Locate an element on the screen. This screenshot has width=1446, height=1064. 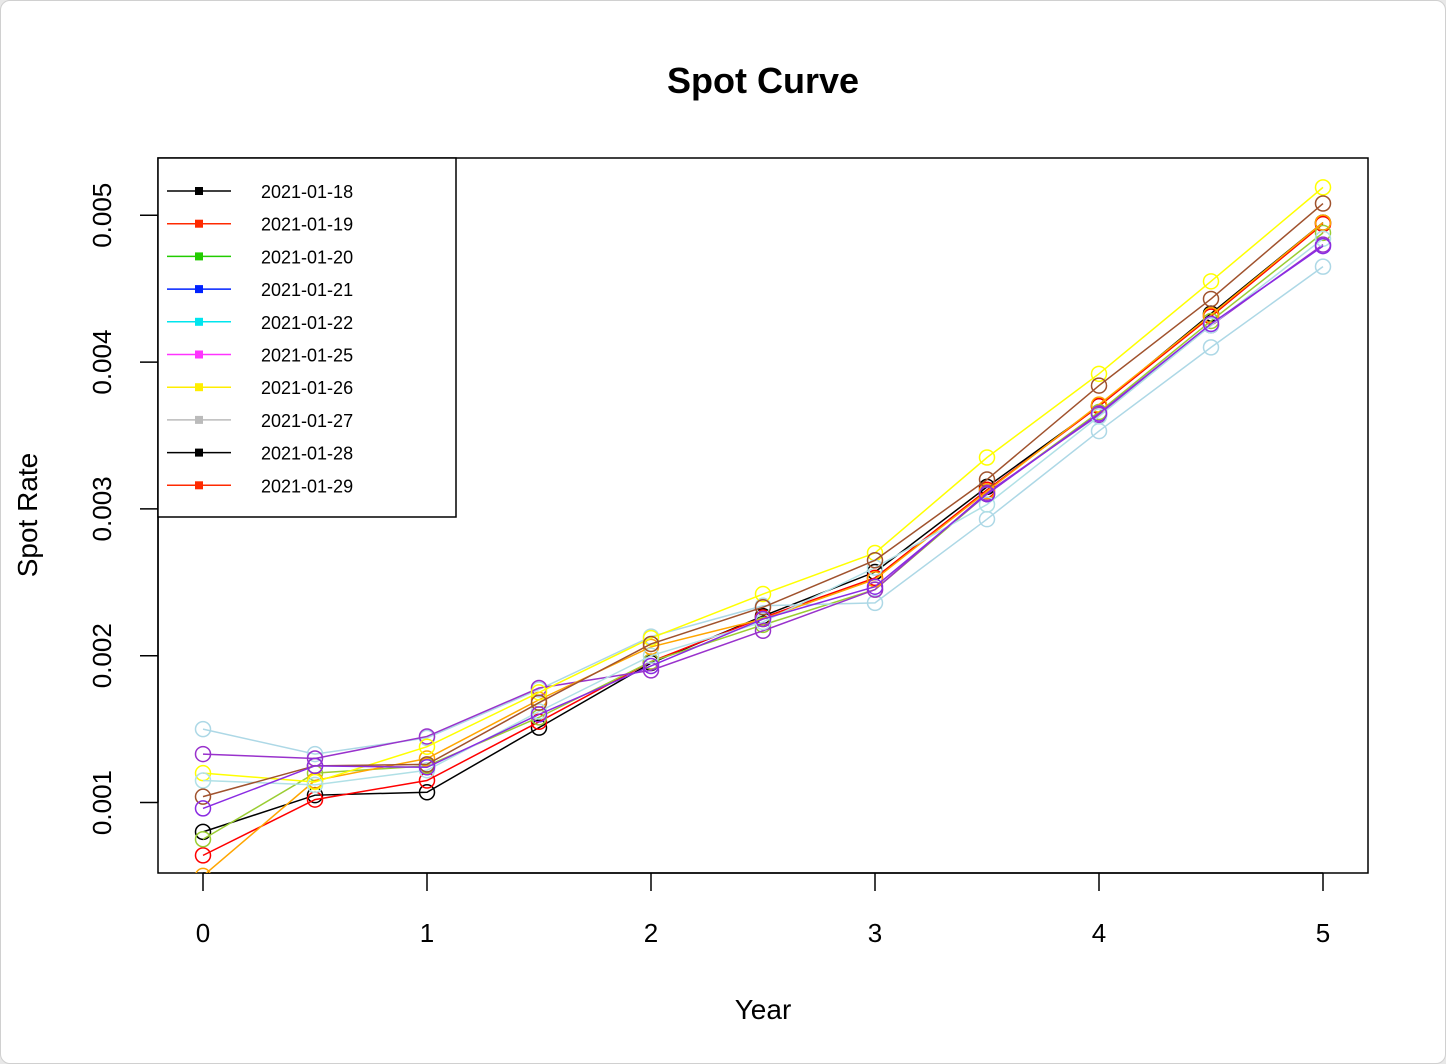
y-tick-label: 0.003 is located at coordinates (102, 508).